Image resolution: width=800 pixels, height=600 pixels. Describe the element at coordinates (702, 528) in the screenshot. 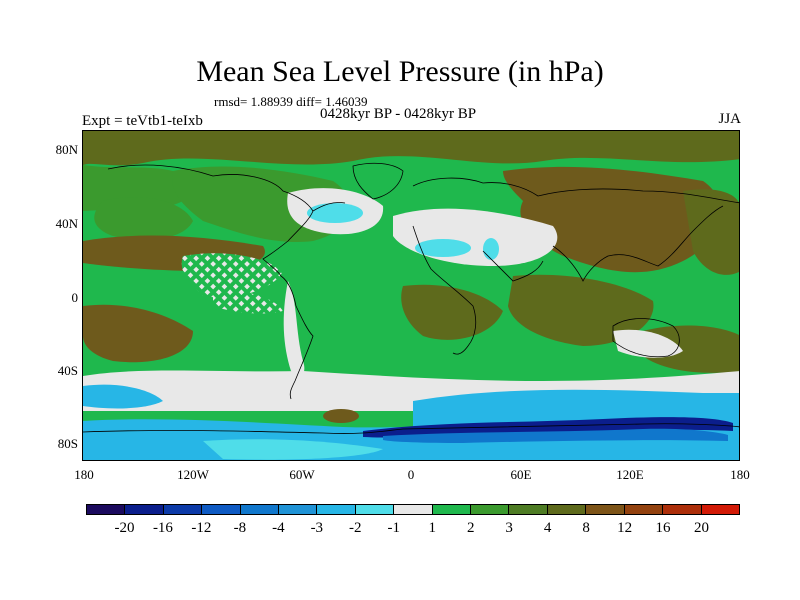

I see `colorbar-label: 20` at that location.